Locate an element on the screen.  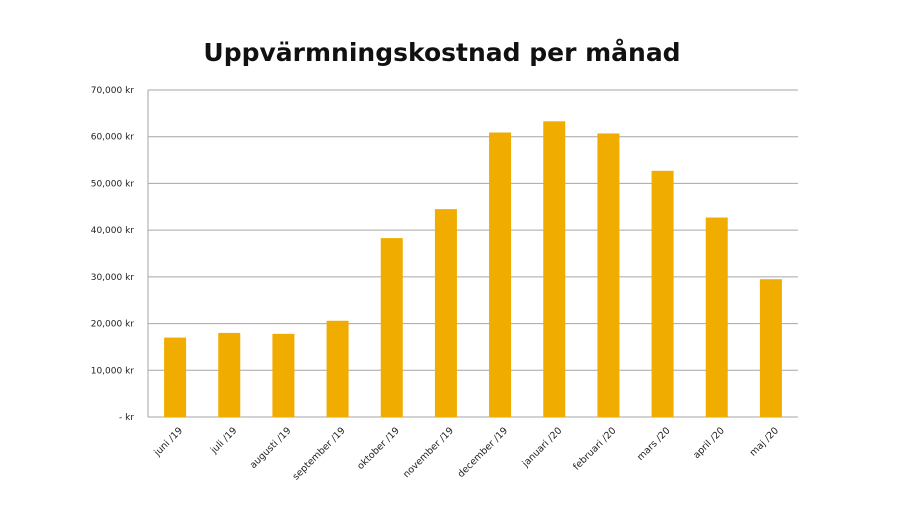
y-tick-label: 20,000 kr is located at coordinates (113, 325).